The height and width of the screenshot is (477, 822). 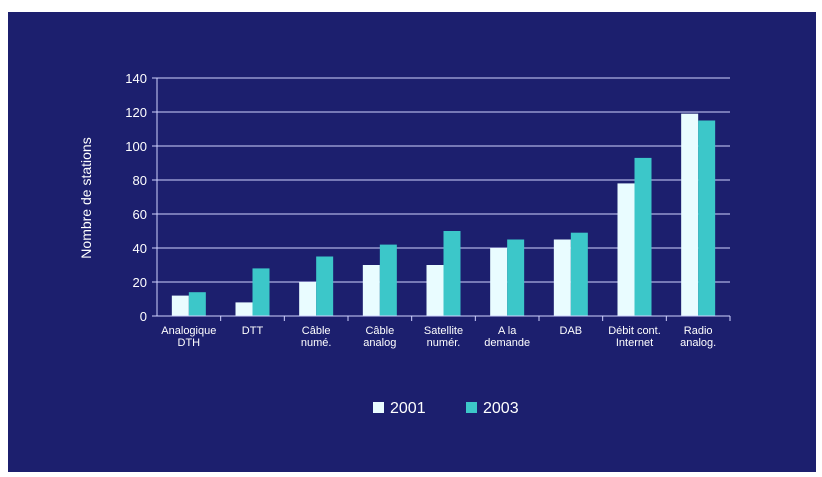 What do you see at coordinates (379, 337) in the screenshot?
I see `x-tick-label: Câble analog` at bounding box center [379, 337].